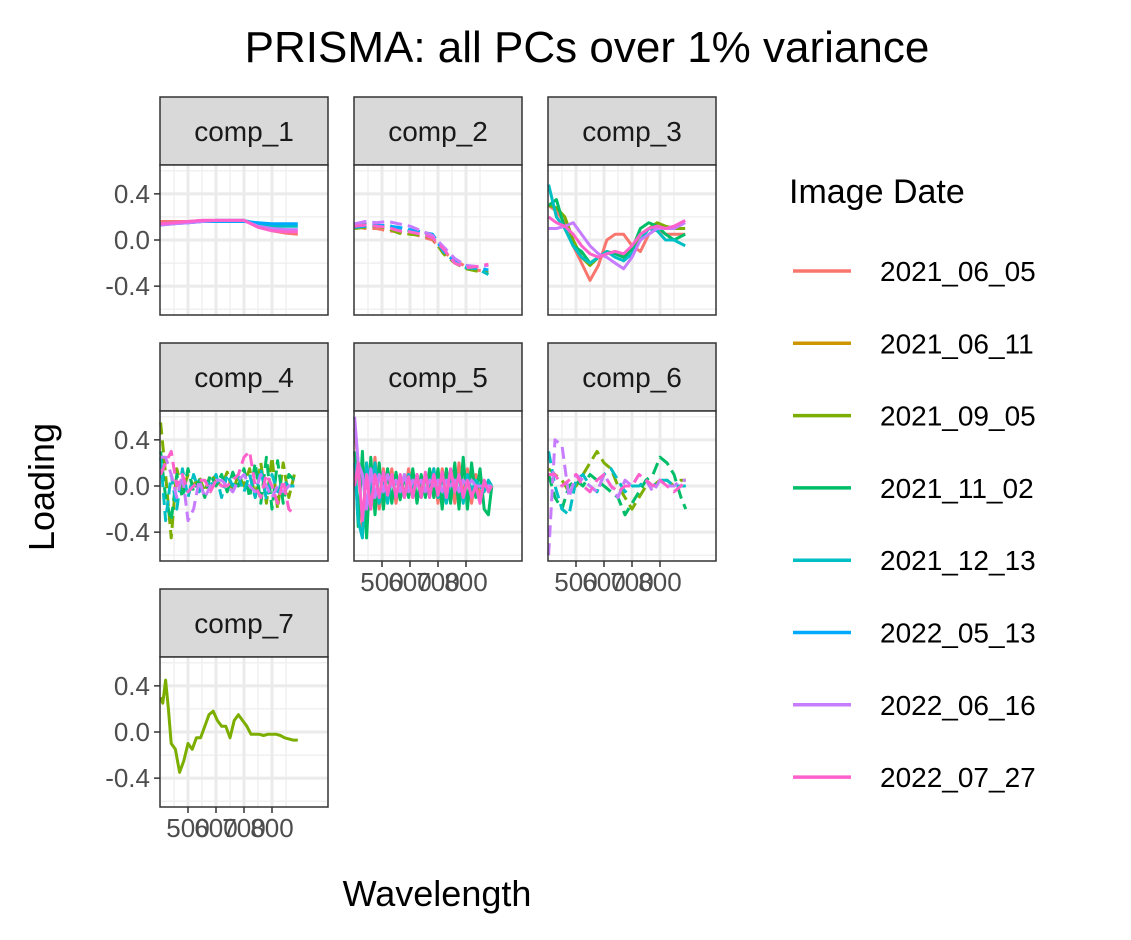 Image resolution: width=1131 pixels, height=940 pixels. I want to click on facet-panel-comp_2: comp_2, so click(438, 206).